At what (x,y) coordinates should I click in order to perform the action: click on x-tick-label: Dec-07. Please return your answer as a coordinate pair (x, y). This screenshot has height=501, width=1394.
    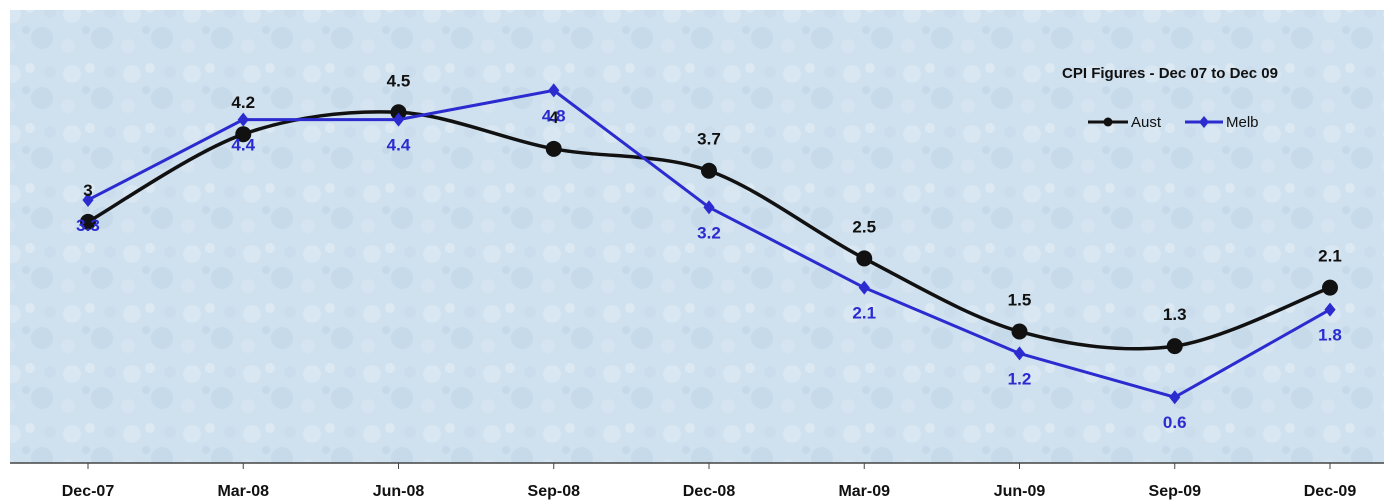
    Looking at the image, I should click on (88, 491).